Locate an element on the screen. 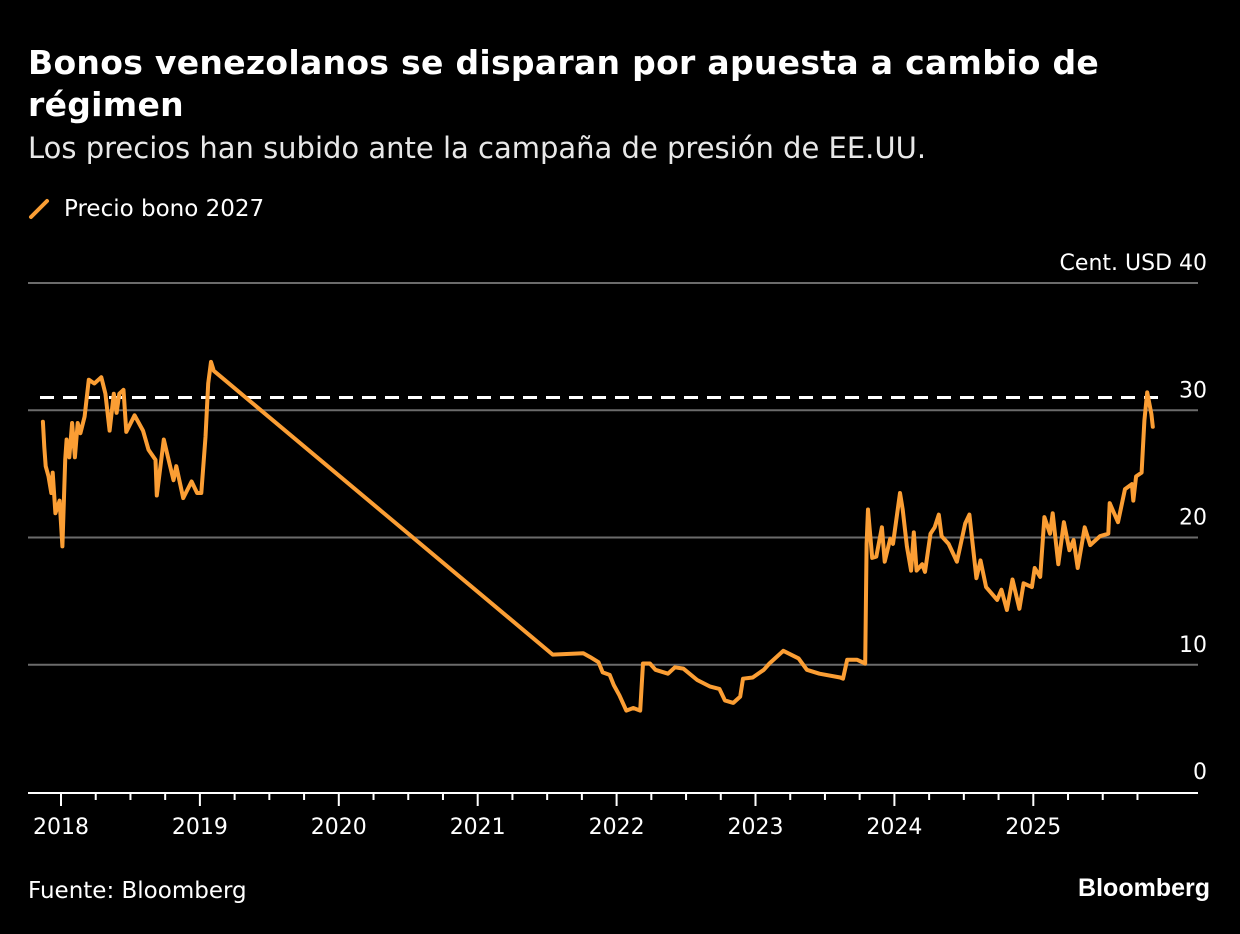 This screenshot has height=934, width=1240. x-tick-label: 2025 is located at coordinates (1033, 827).